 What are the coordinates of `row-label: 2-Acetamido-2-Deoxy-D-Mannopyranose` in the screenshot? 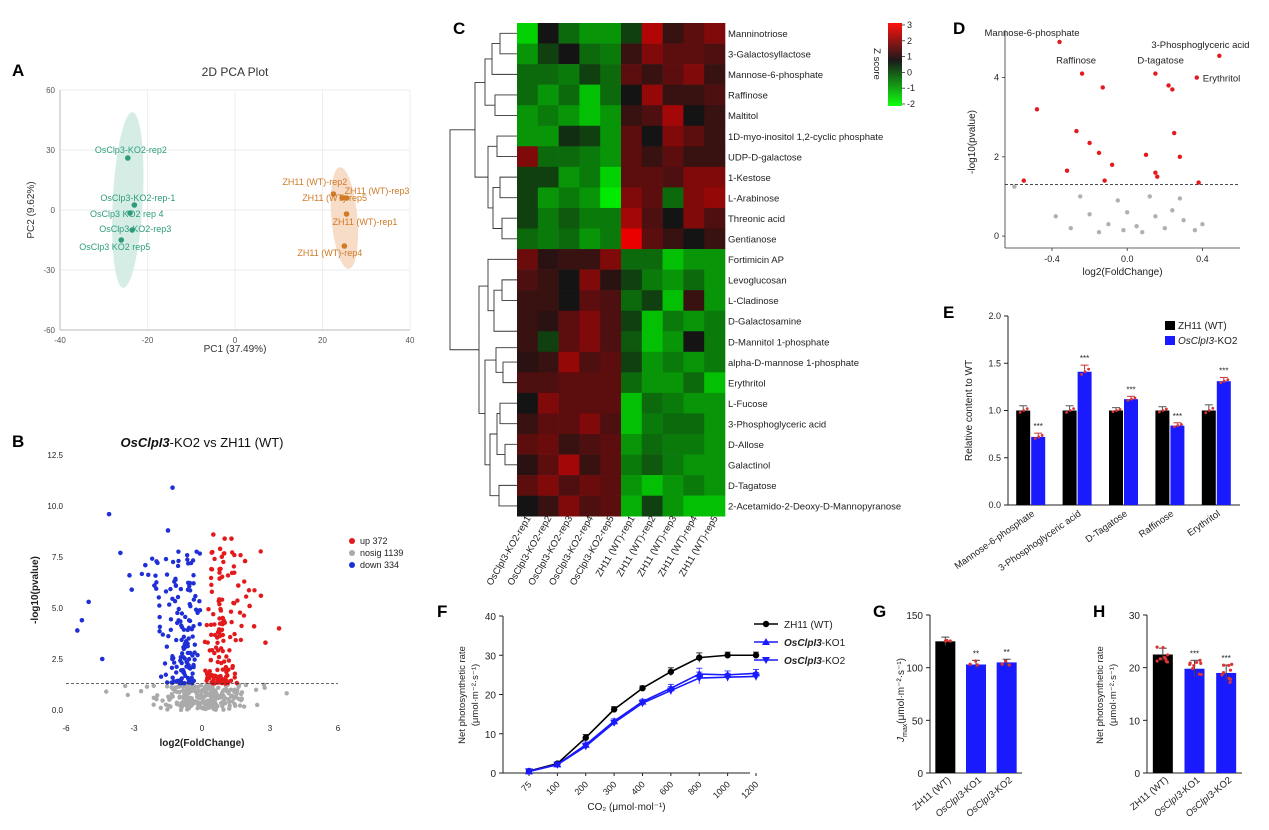 It's located at (814, 507).